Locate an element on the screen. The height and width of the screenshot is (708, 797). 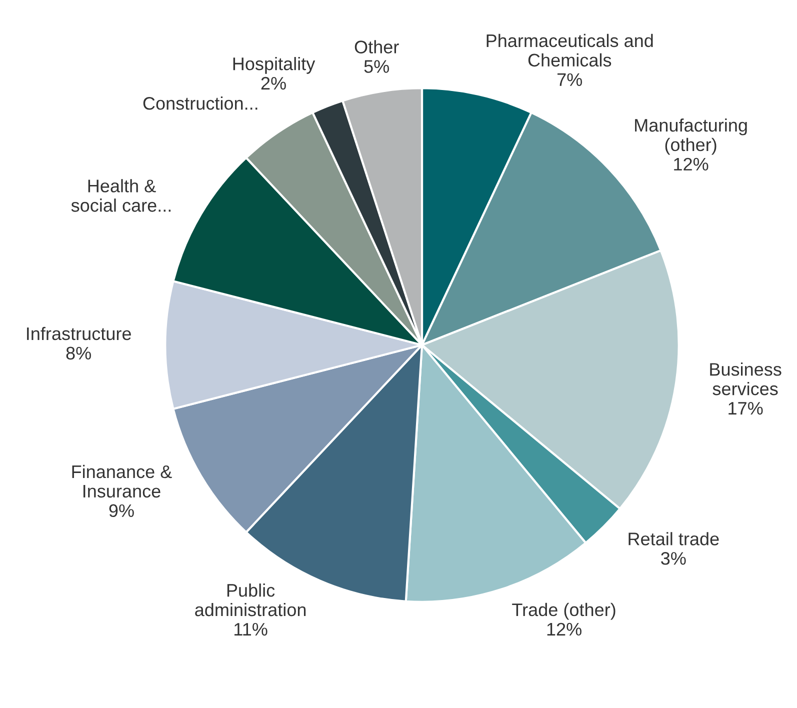
data-label: 9% is located at coordinates (121, 511).